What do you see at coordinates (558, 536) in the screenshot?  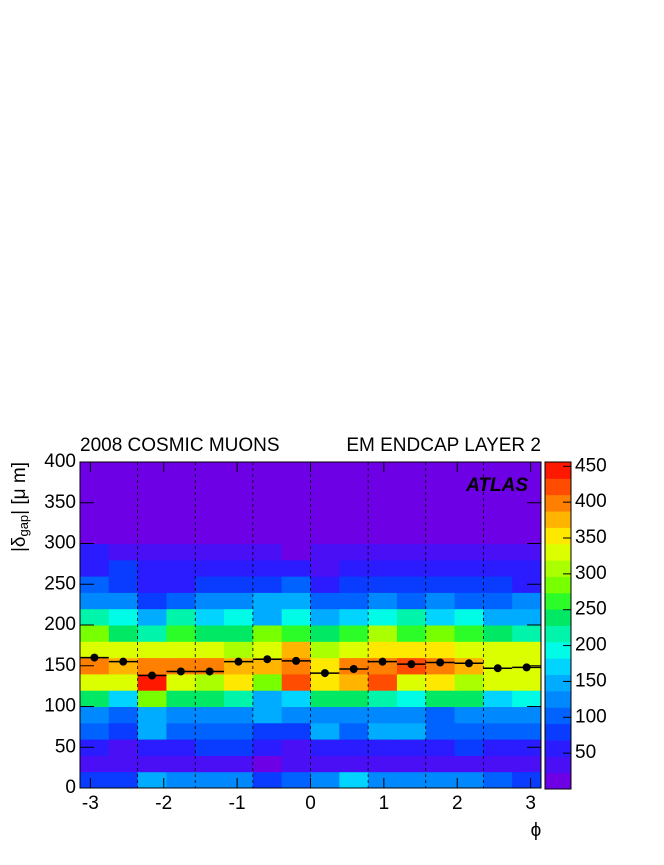 I see `colorbar-cell` at bounding box center [558, 536].